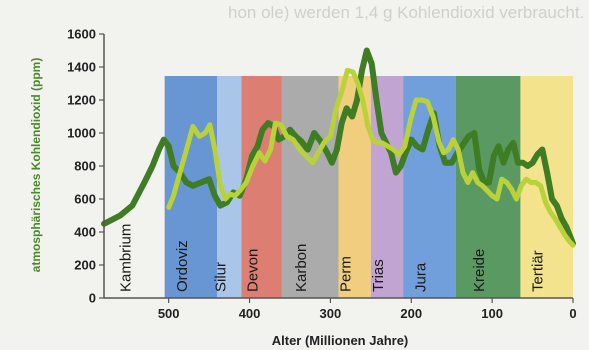 This screenshot has width=589, height=350. What do you see at coordinates (81, 100) in the screenshot?
I see `y-tick-label: 1200` at bounding box center [81, 100].